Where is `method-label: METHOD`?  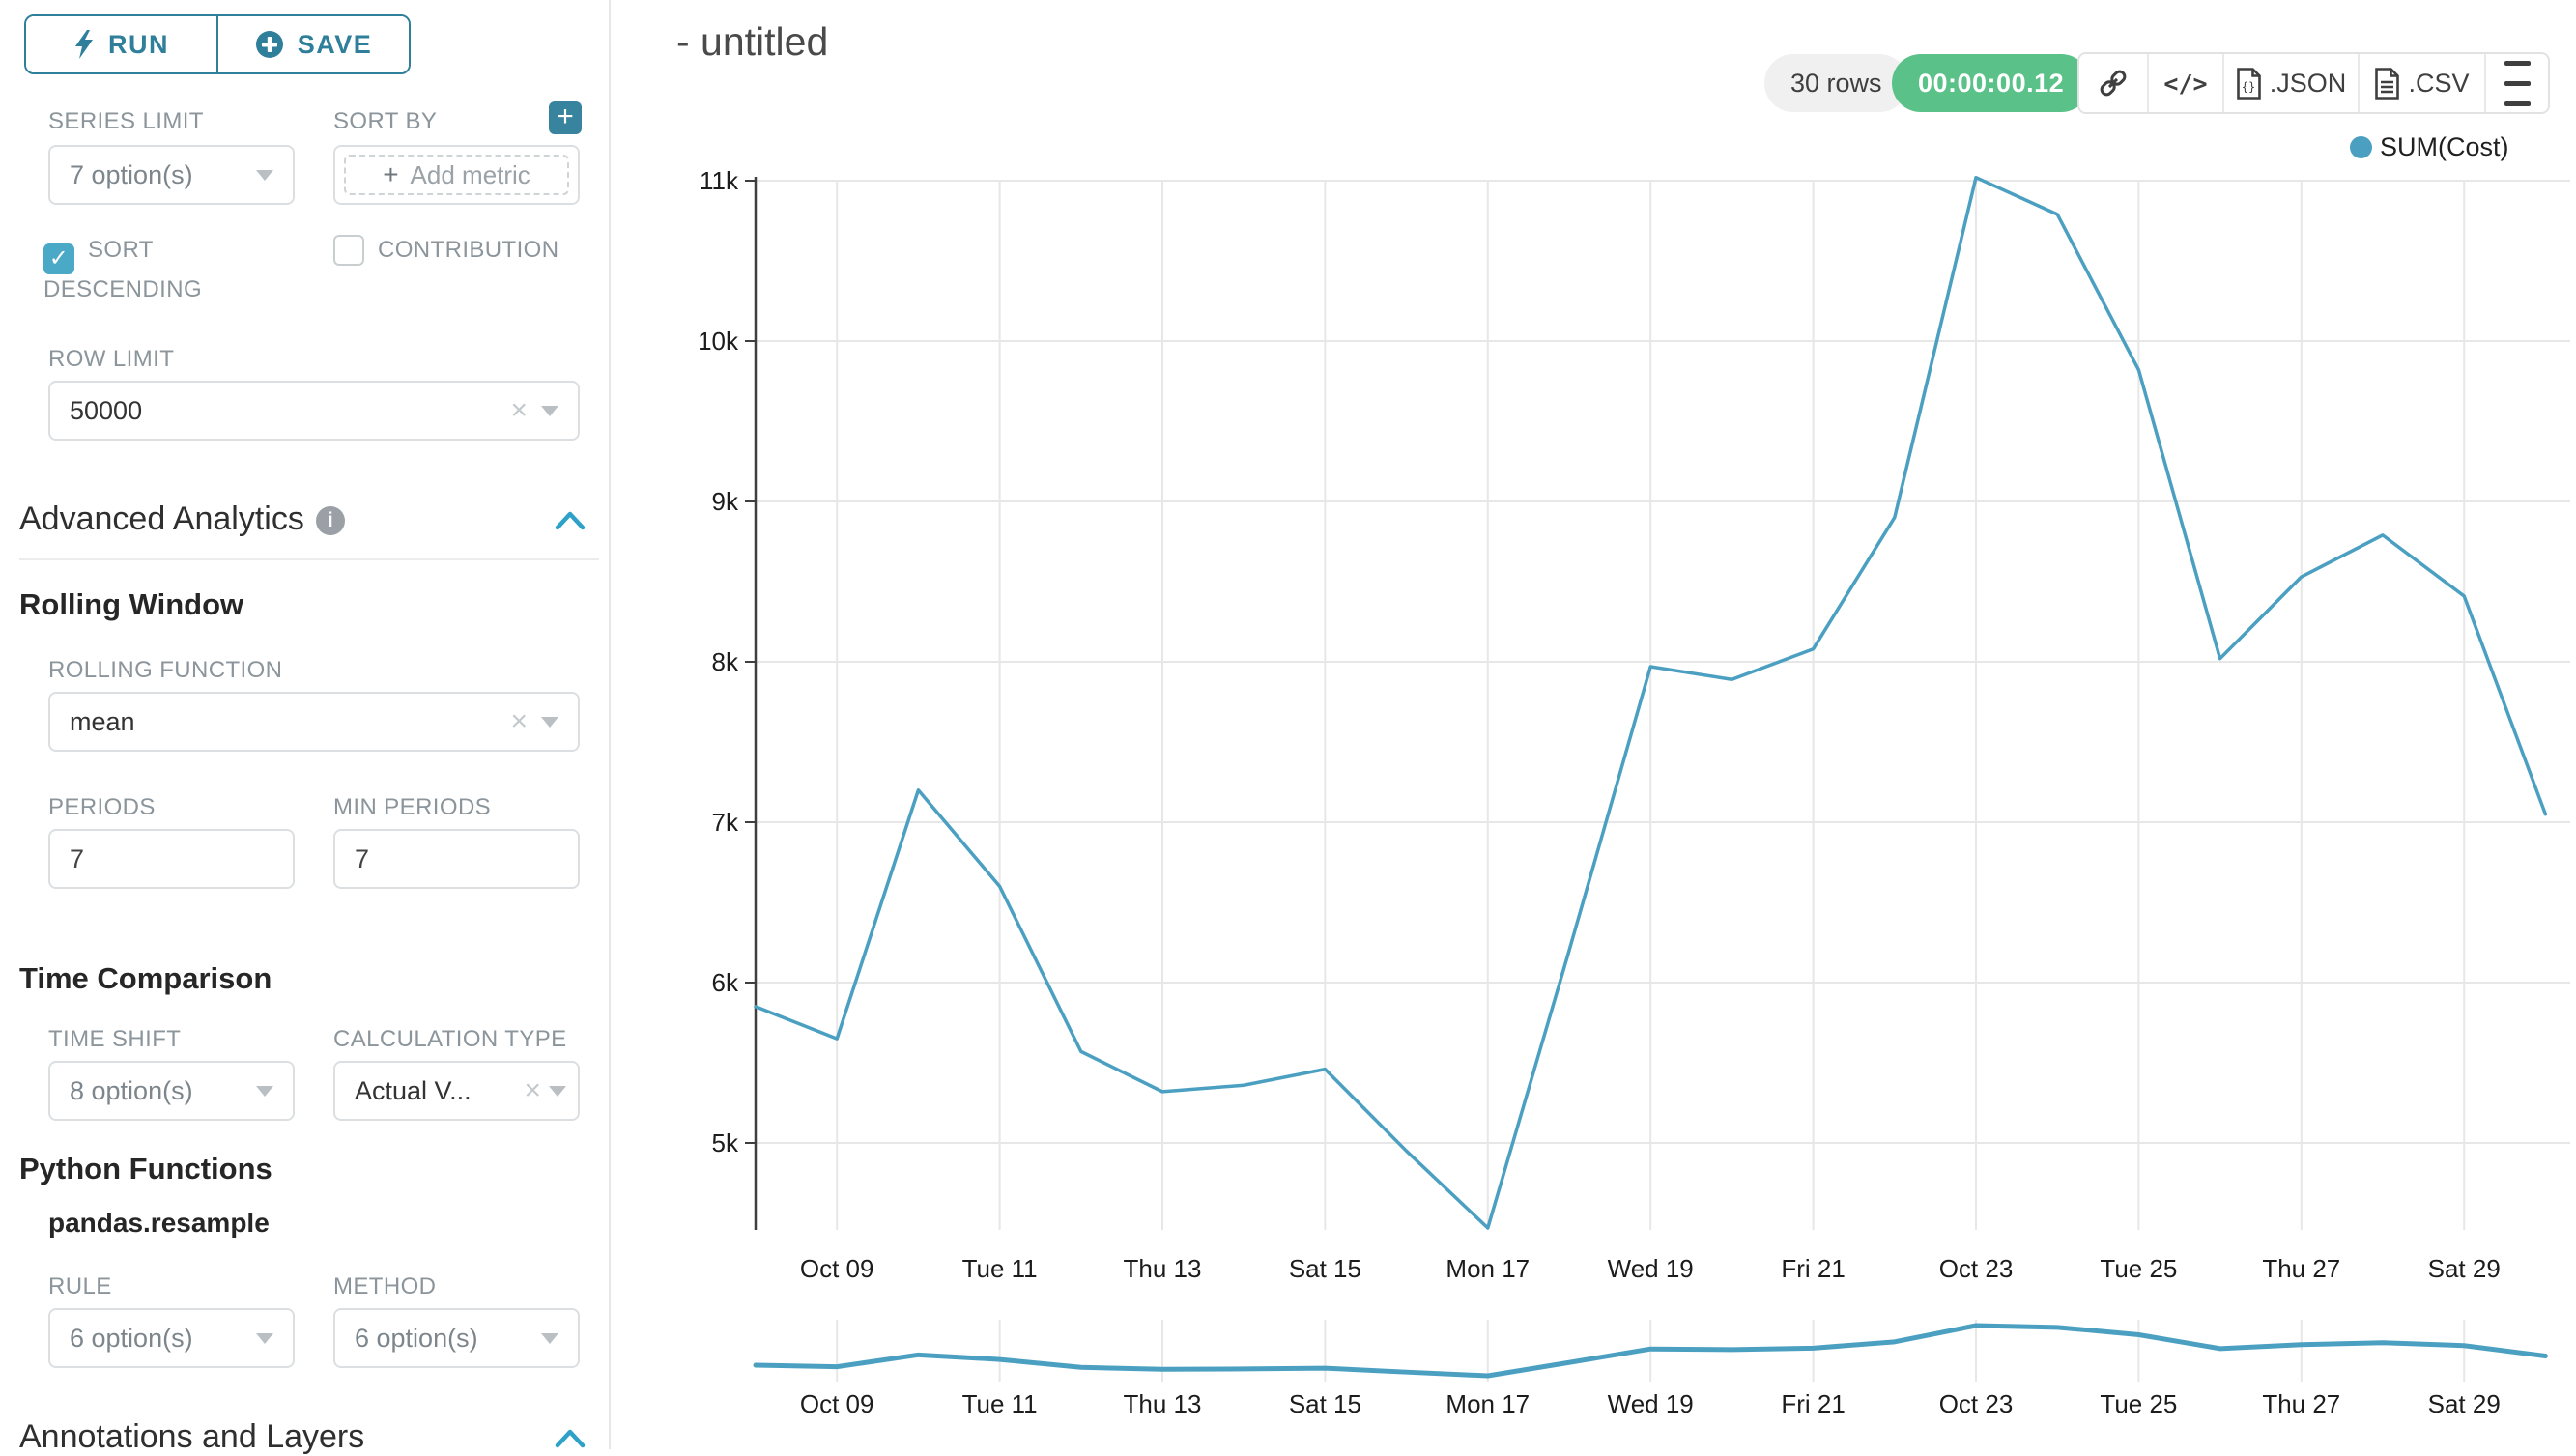 method-label: METHOD is located at coordinates (385, 1286).